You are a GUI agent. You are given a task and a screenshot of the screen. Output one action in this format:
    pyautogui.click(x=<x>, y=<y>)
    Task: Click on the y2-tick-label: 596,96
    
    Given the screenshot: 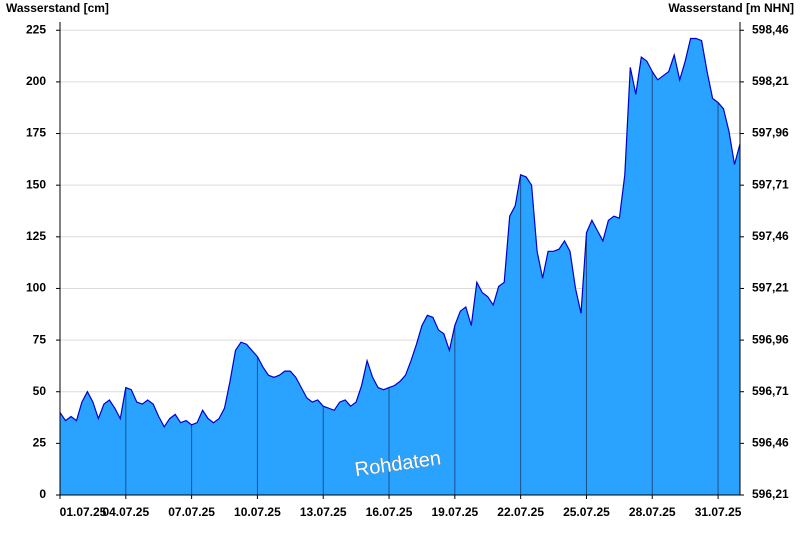 What is the action you would take?
    pyautogui.click(x=770, y=339)
    